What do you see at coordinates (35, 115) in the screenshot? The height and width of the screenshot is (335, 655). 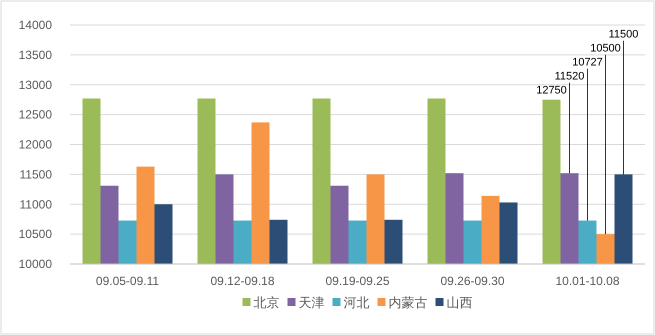 I see `y-tick-label: 12500` at bounding box center [35, 115].